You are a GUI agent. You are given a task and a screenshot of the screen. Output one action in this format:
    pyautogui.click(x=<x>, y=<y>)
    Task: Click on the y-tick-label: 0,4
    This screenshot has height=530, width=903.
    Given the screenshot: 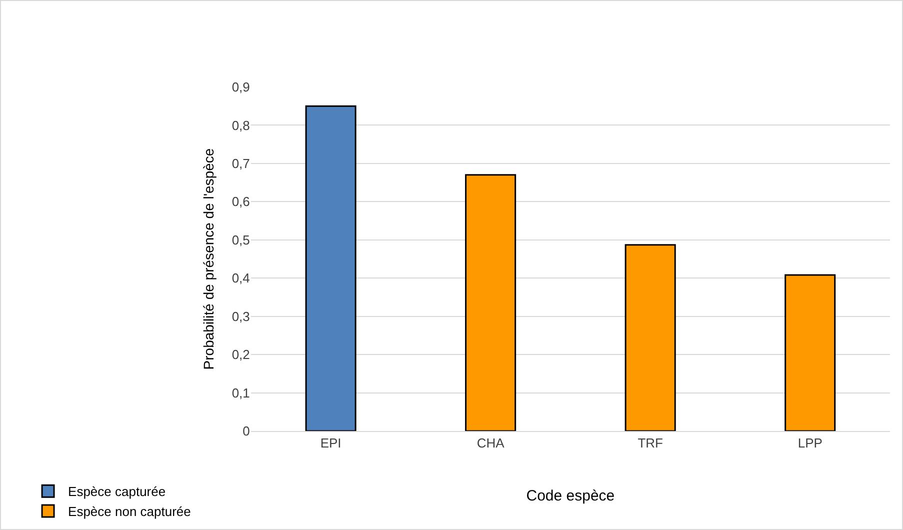 What is the action you would take?
    pyautogui.click(x=241, y=278)
    